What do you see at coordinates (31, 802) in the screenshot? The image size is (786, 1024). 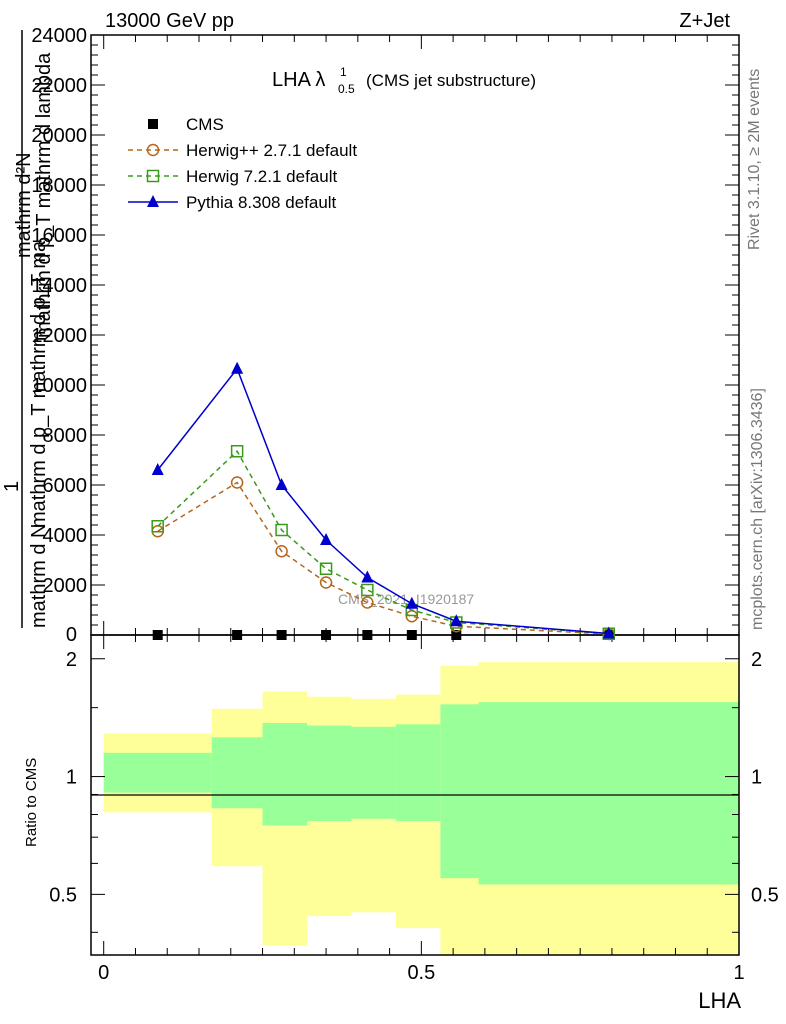 I see `ratio-y-axis-label: Ratio to CMS` at bounding box center [31, 802].